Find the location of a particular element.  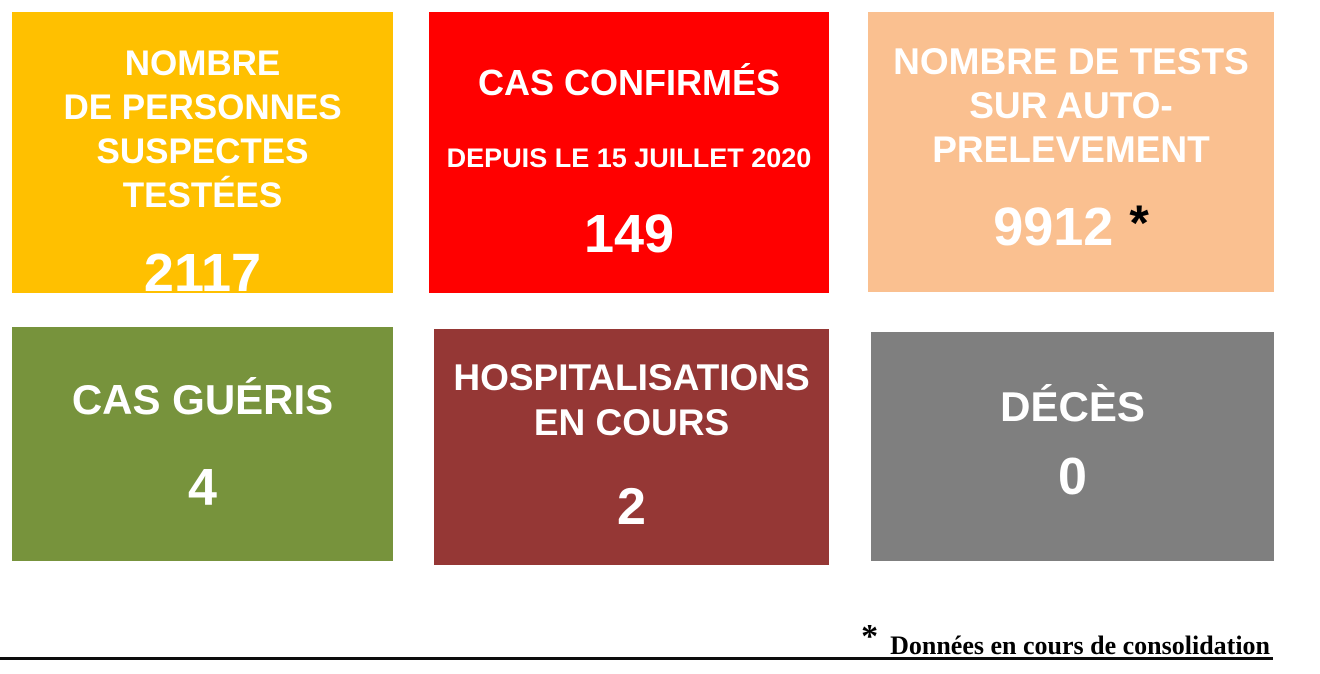

stat-card-current-hospitalizations: HOSPITALISATIONS EN COURS 2 is located at coordinates (631, 447).